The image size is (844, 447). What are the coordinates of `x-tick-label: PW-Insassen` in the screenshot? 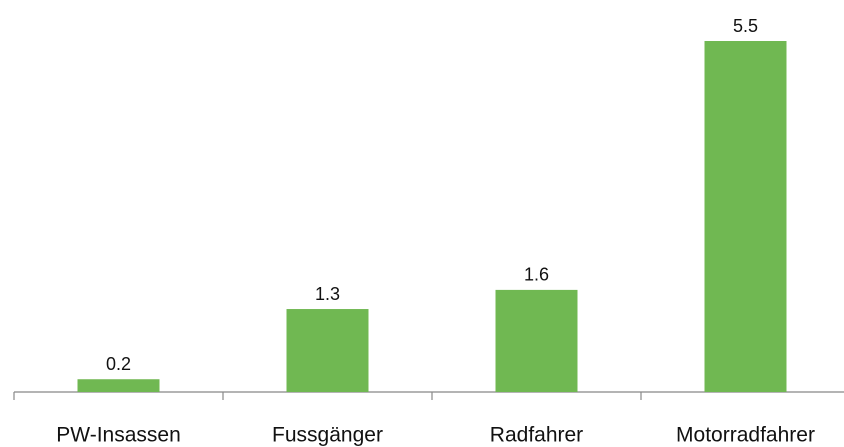 It's located at (118, 435).